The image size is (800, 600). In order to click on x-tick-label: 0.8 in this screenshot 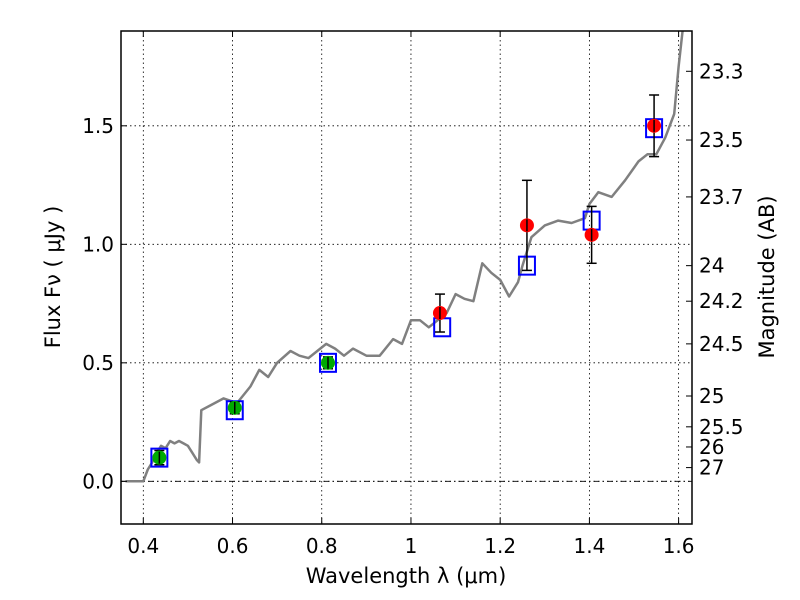, I will do `click(322, 546)`.